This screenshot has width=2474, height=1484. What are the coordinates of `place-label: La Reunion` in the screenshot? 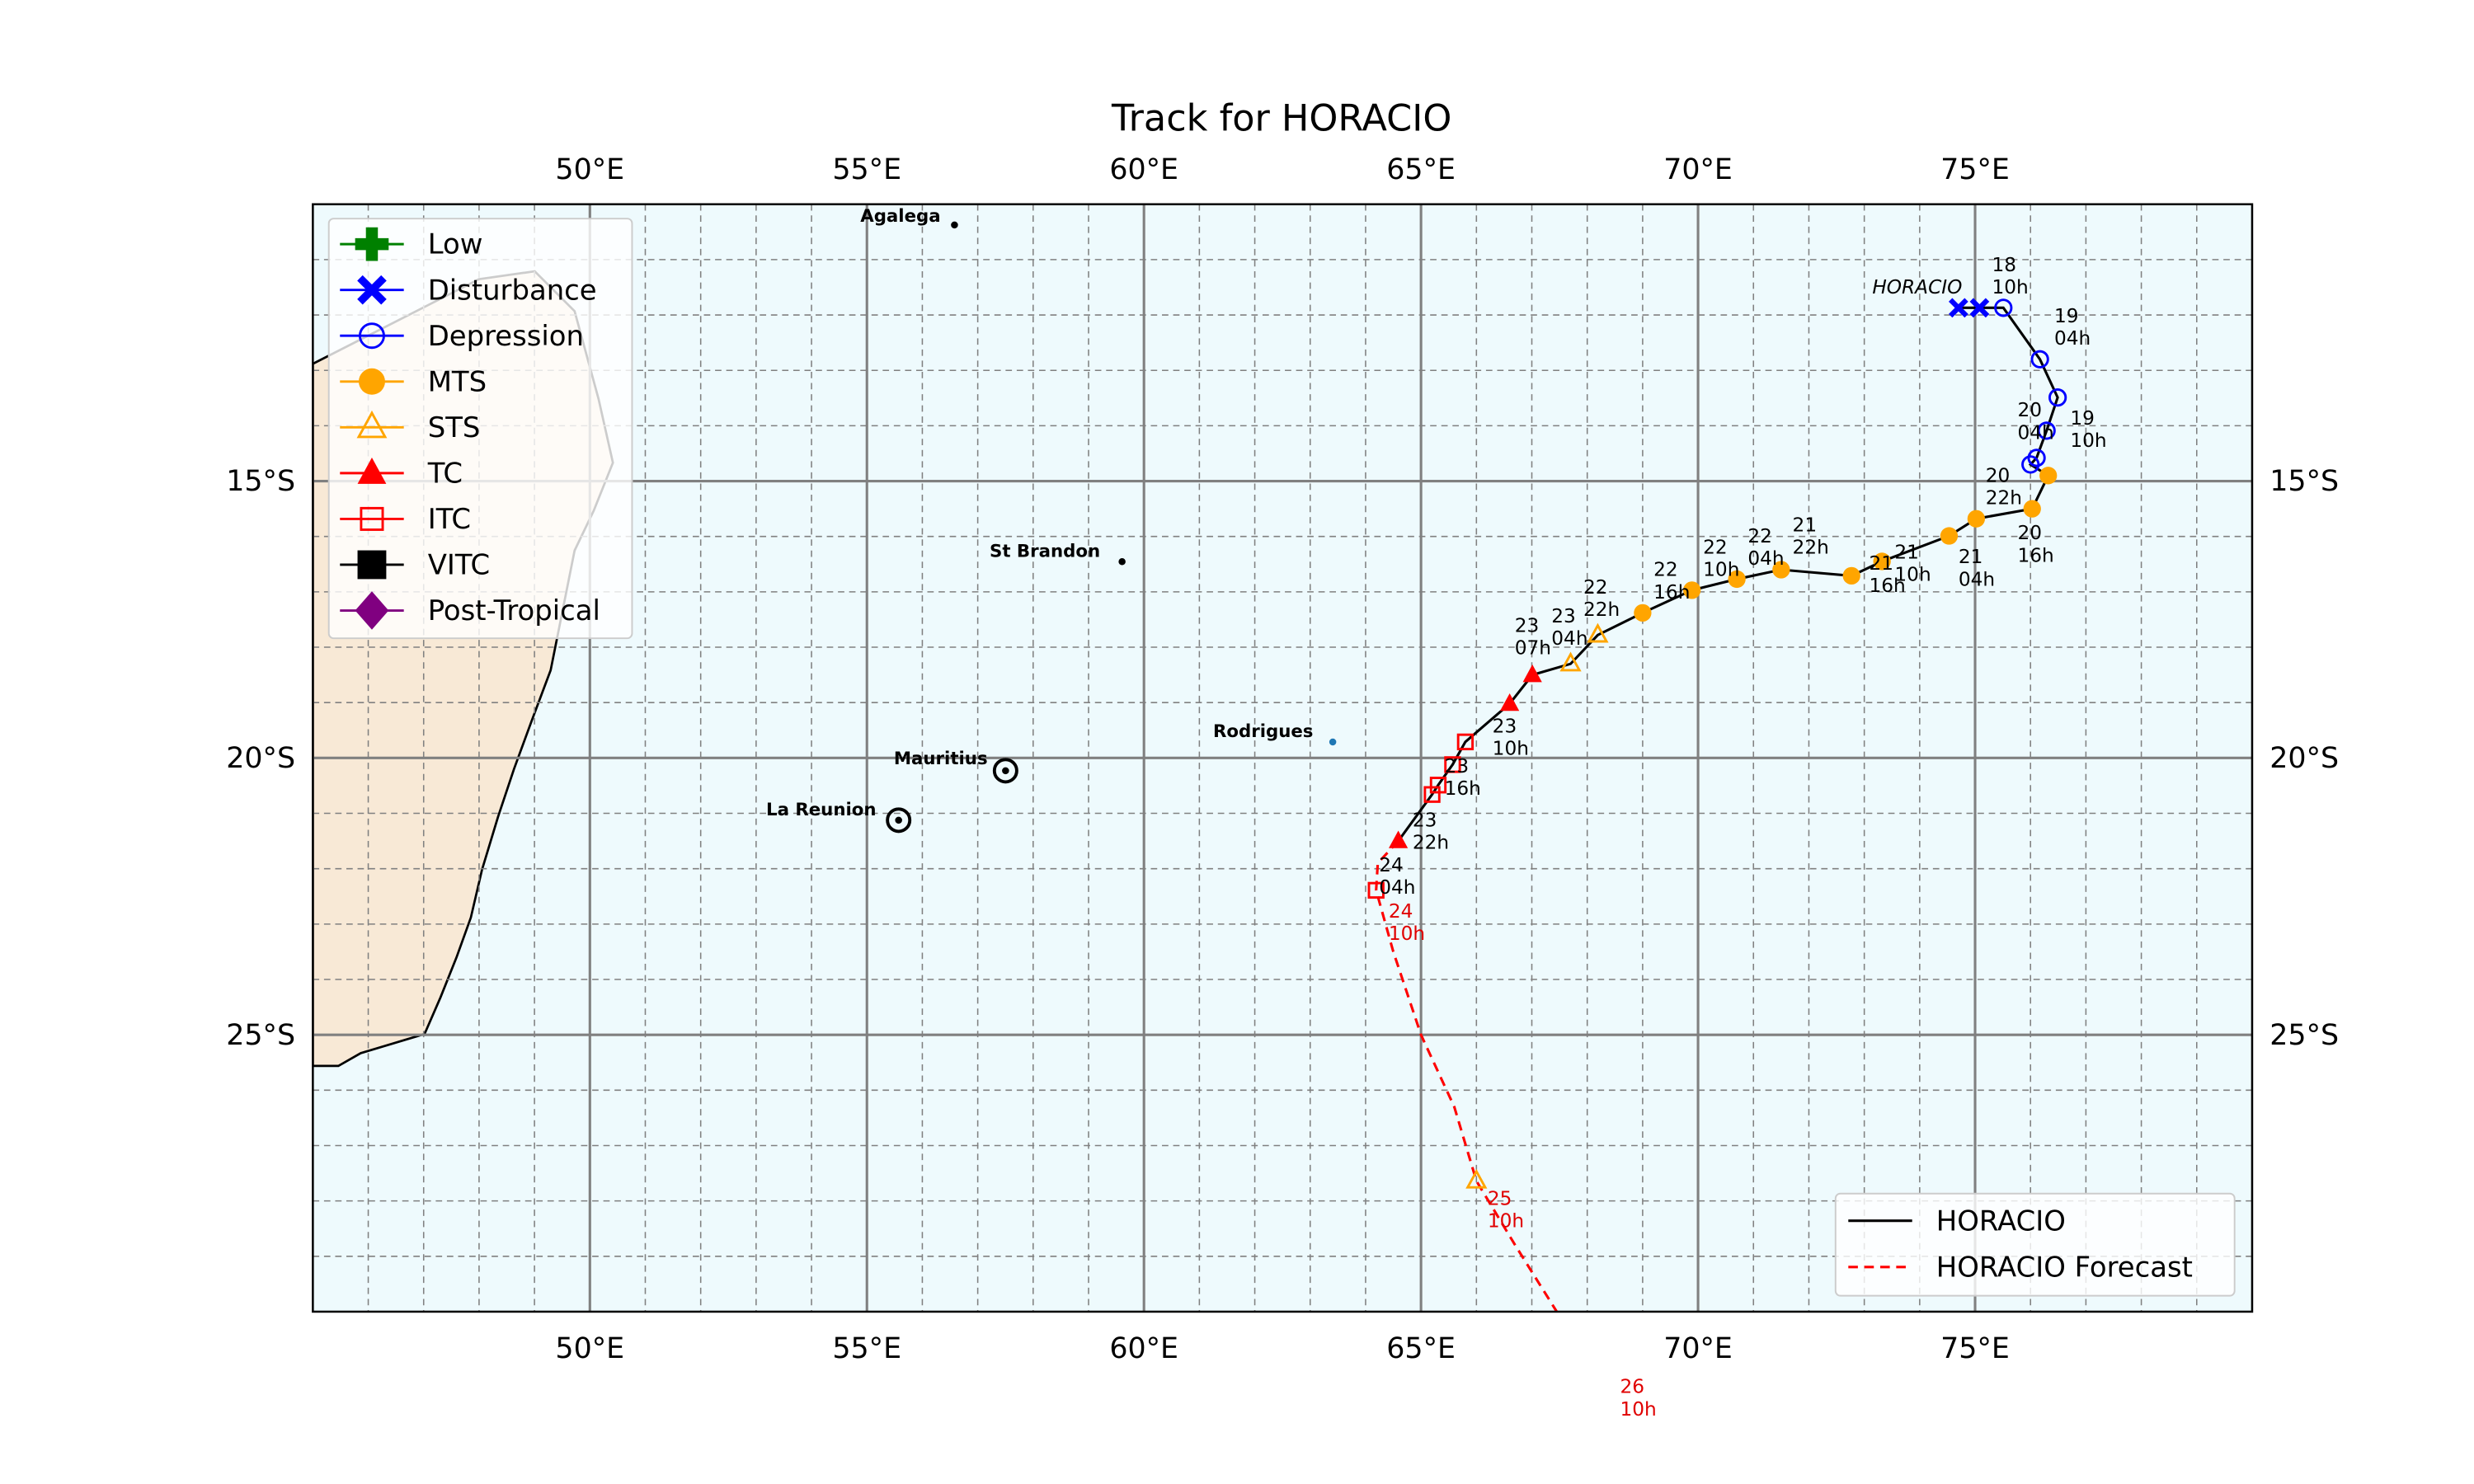 It's located at (821, 810).